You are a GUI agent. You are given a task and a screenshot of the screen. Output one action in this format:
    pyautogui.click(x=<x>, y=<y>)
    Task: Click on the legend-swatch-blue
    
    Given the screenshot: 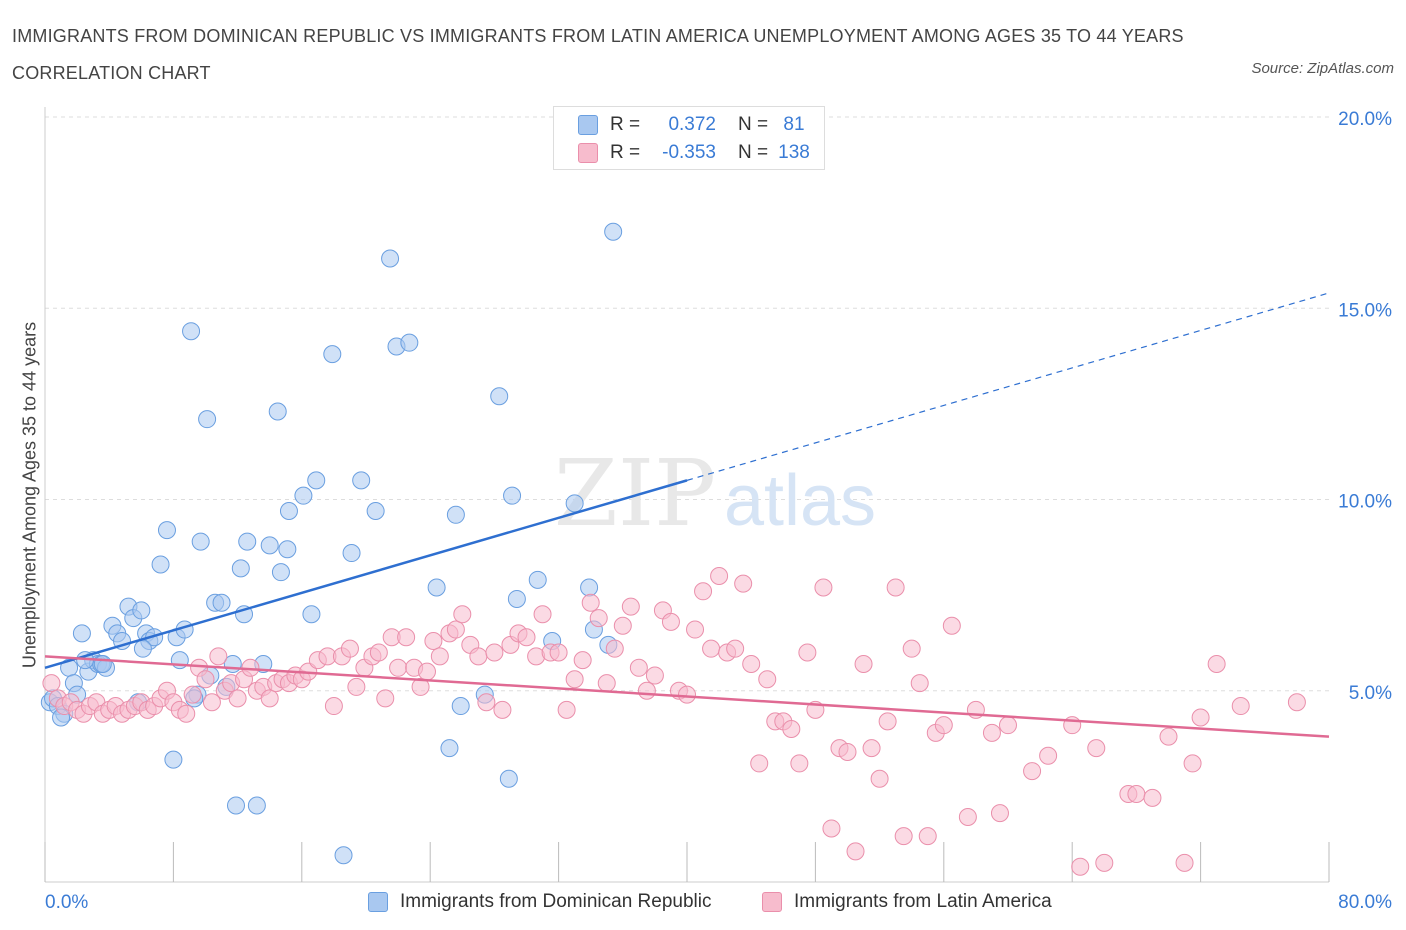 What is the action you would take?
    pyautogui.click(x=378, y=902)
    